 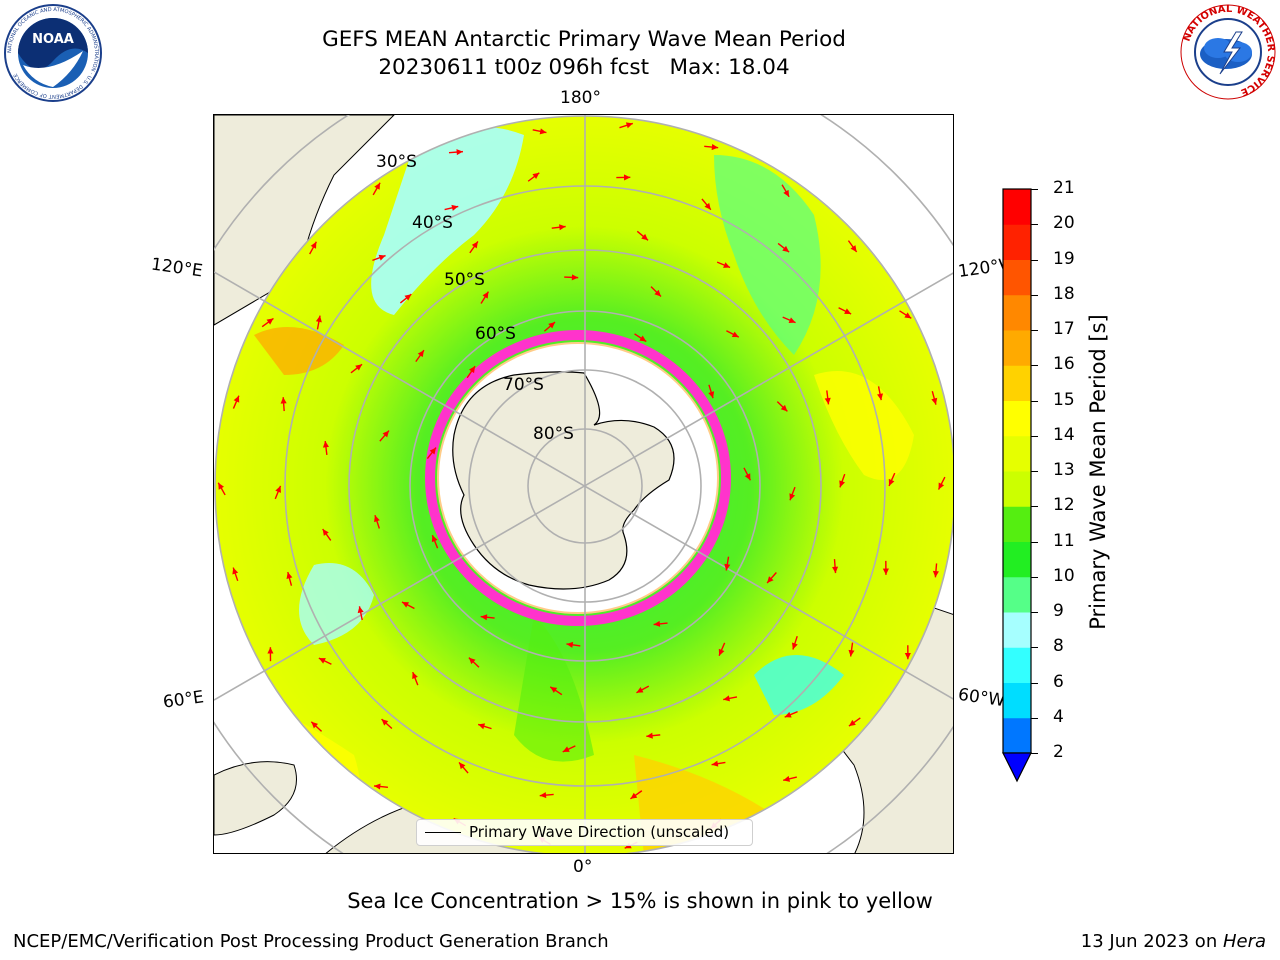 I want to click on colorbar-tick-label: 2, so click(x=1058, y=752).